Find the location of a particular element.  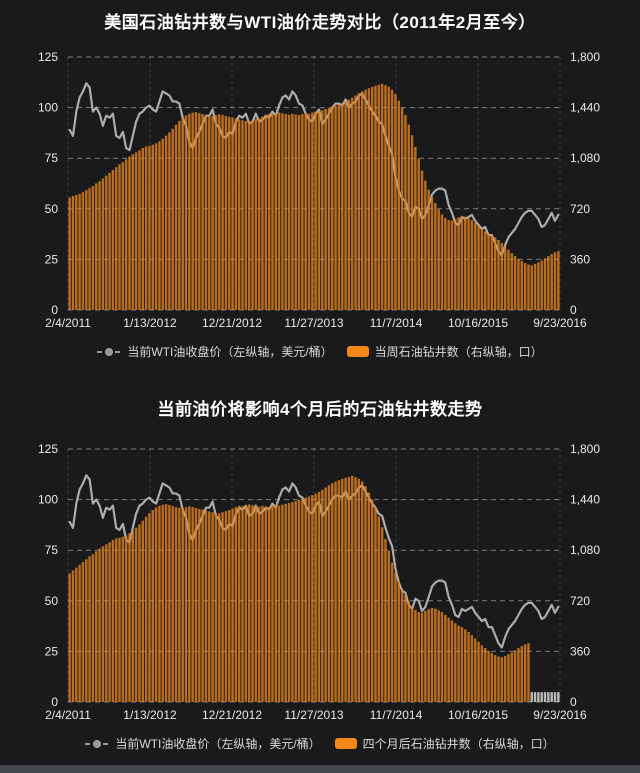

x-axis-tick: 11/7/2014 is located at coordinates (396, 715).